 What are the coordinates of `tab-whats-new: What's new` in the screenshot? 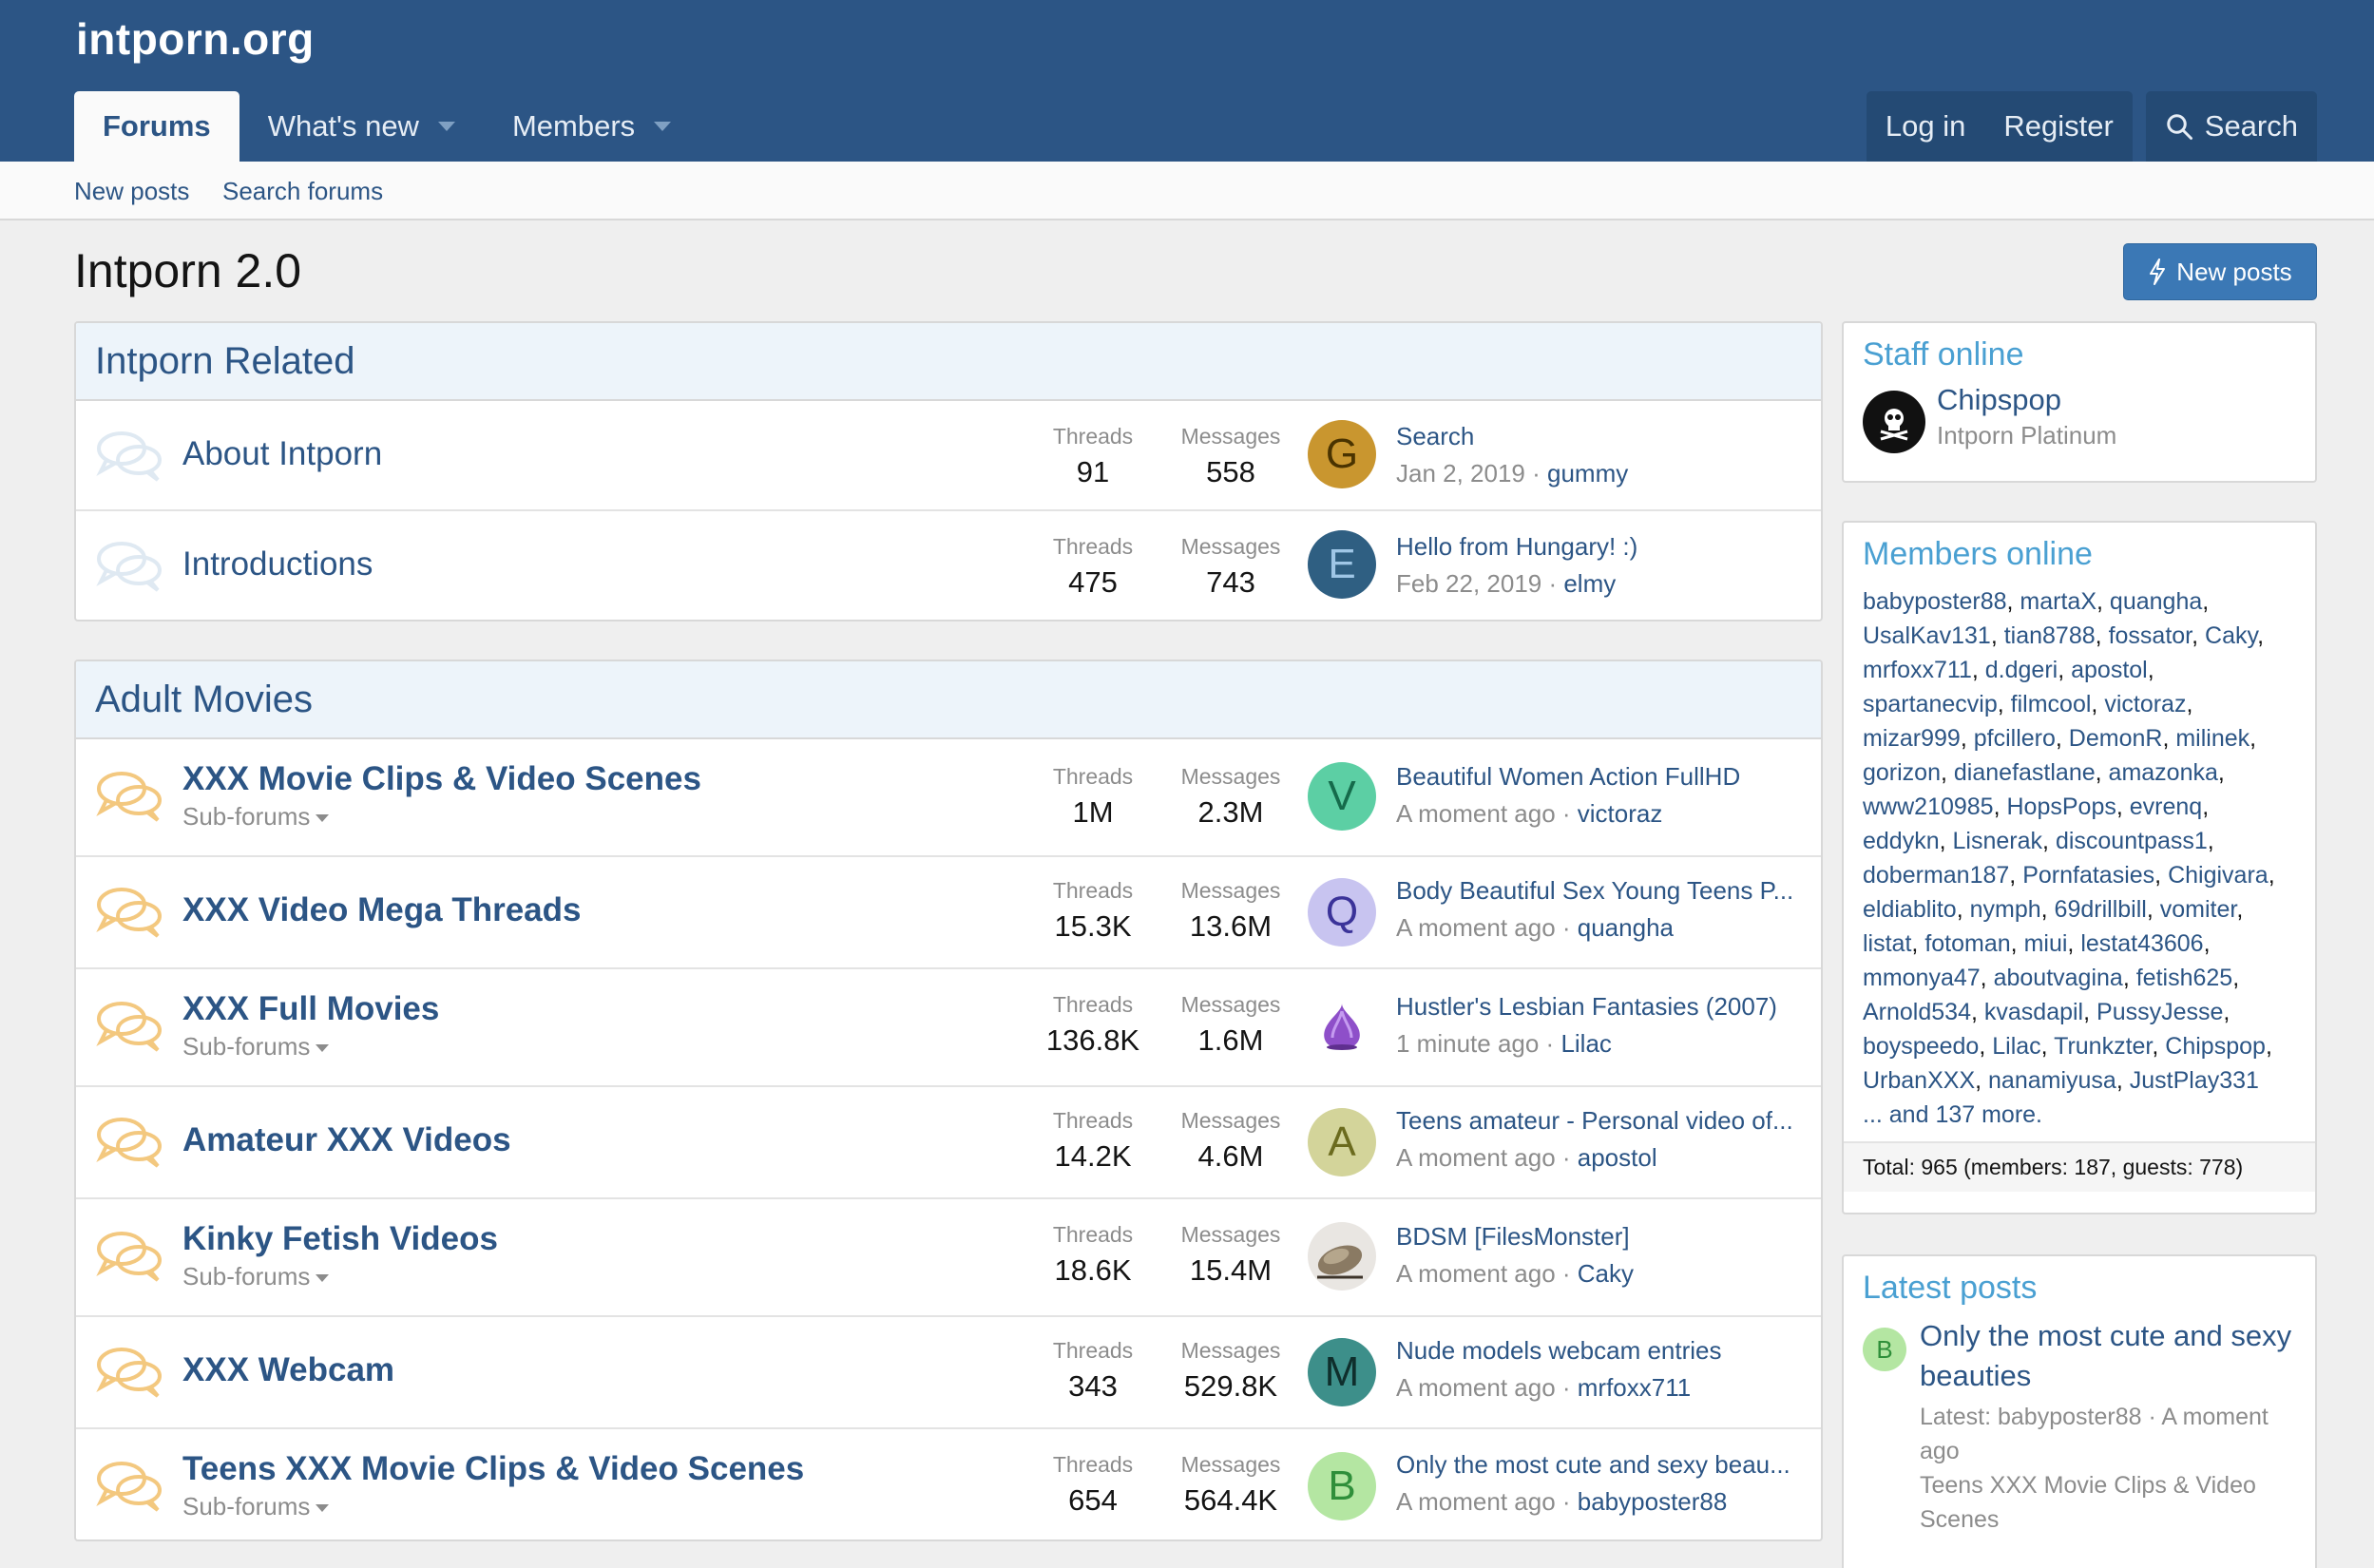 It's located at (361, 127).